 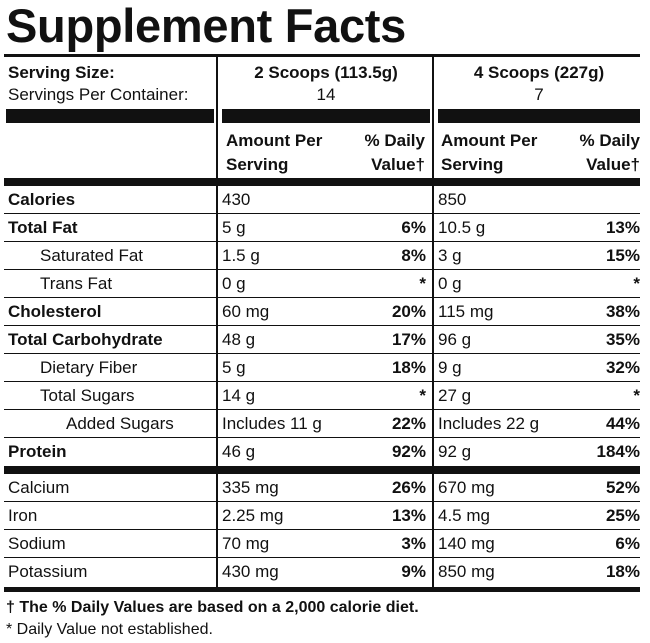 I want to click on col1-amount: 60 mg, so click(x=246, y=311).